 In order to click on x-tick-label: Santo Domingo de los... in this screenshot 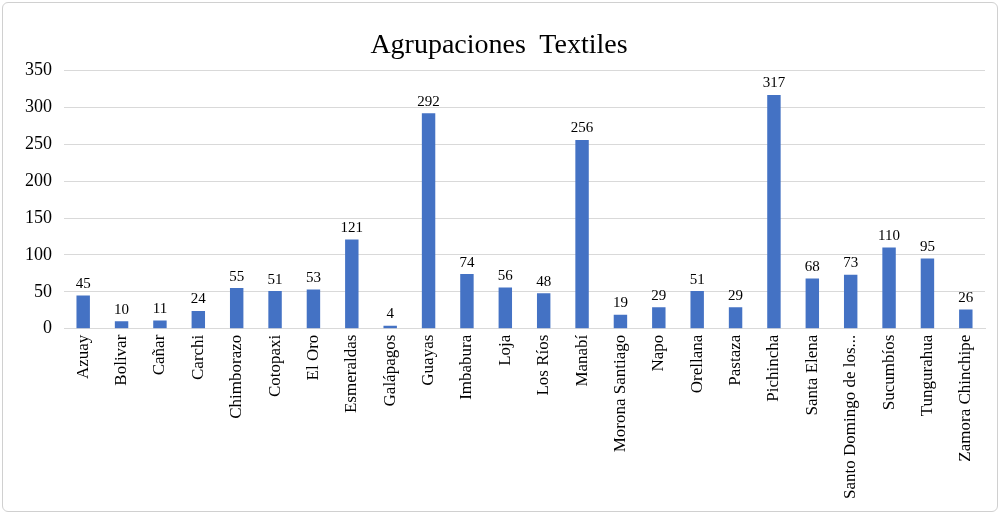, I will do `click(850, 417)`.